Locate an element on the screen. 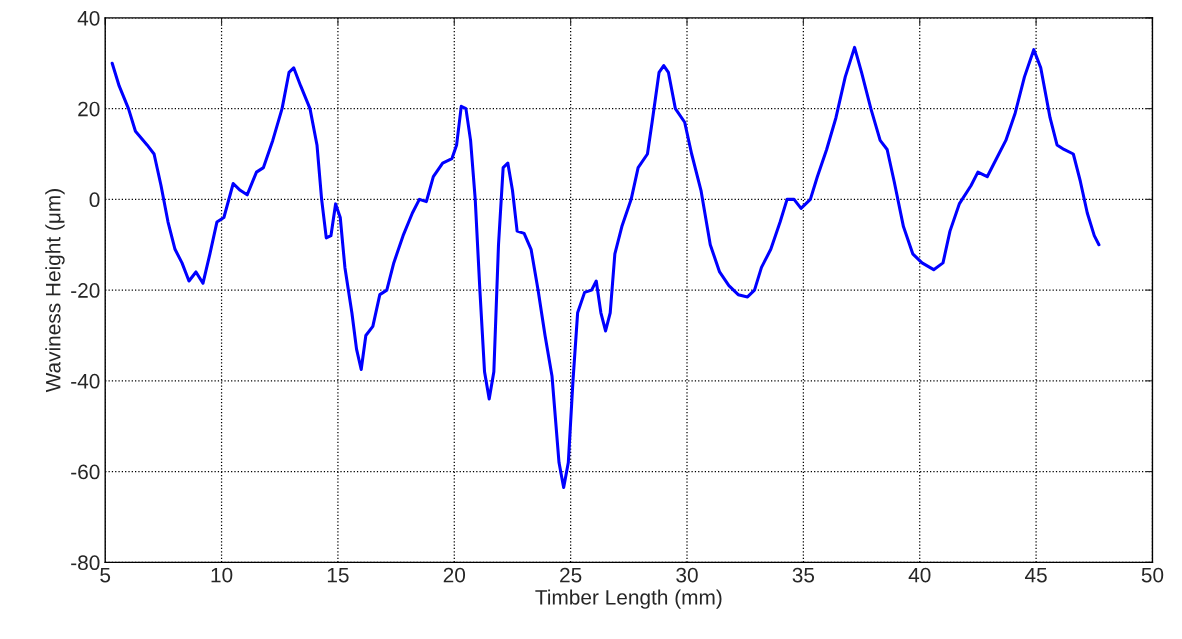 This screenshot has height=639, width=1182. y-tick-label: 40 is located at coordinates (88, 18).